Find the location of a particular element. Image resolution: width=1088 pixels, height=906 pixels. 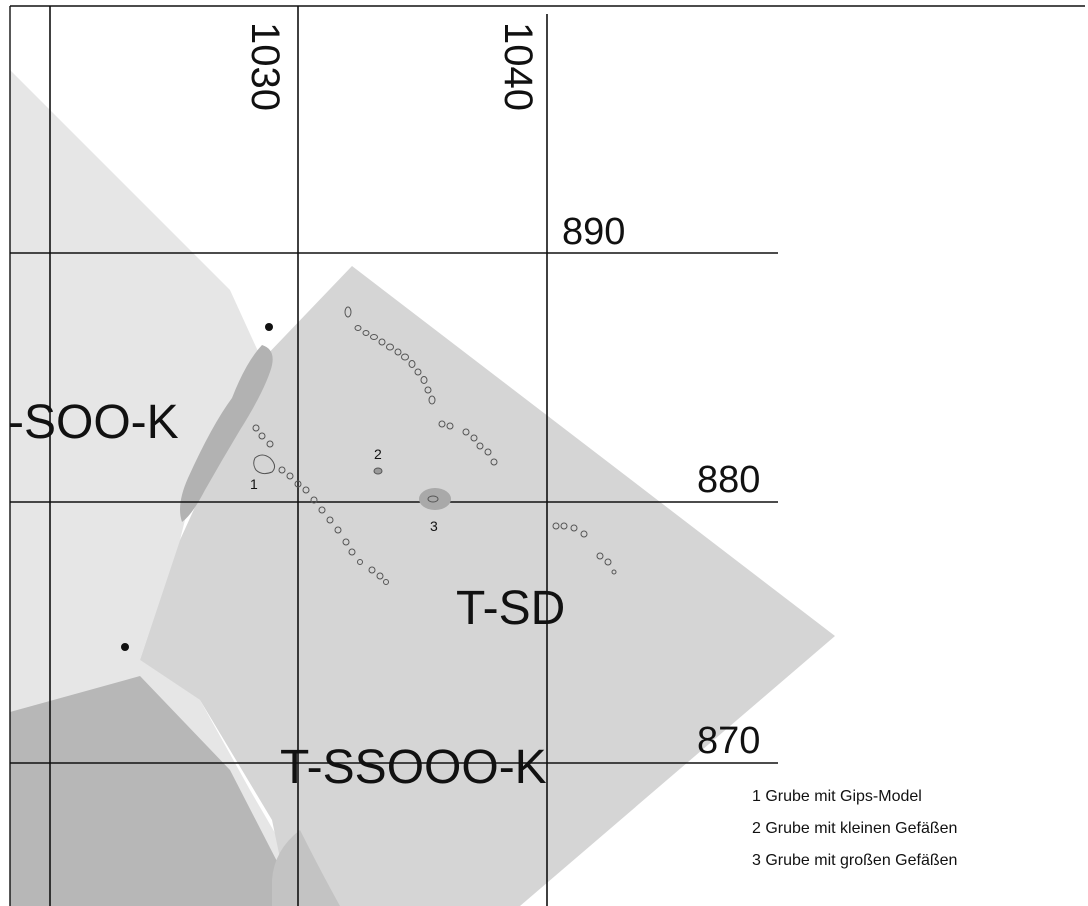

pit-feature-1-outline is located at coordinates (264, 464).